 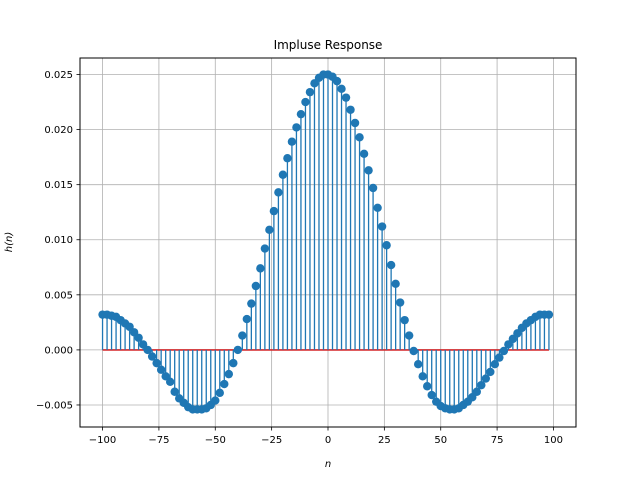 I want to click on y-ticks: −0.005 0.000 0.005 0.010 0.015 0.020 0.025, so click(x=58, y=240).